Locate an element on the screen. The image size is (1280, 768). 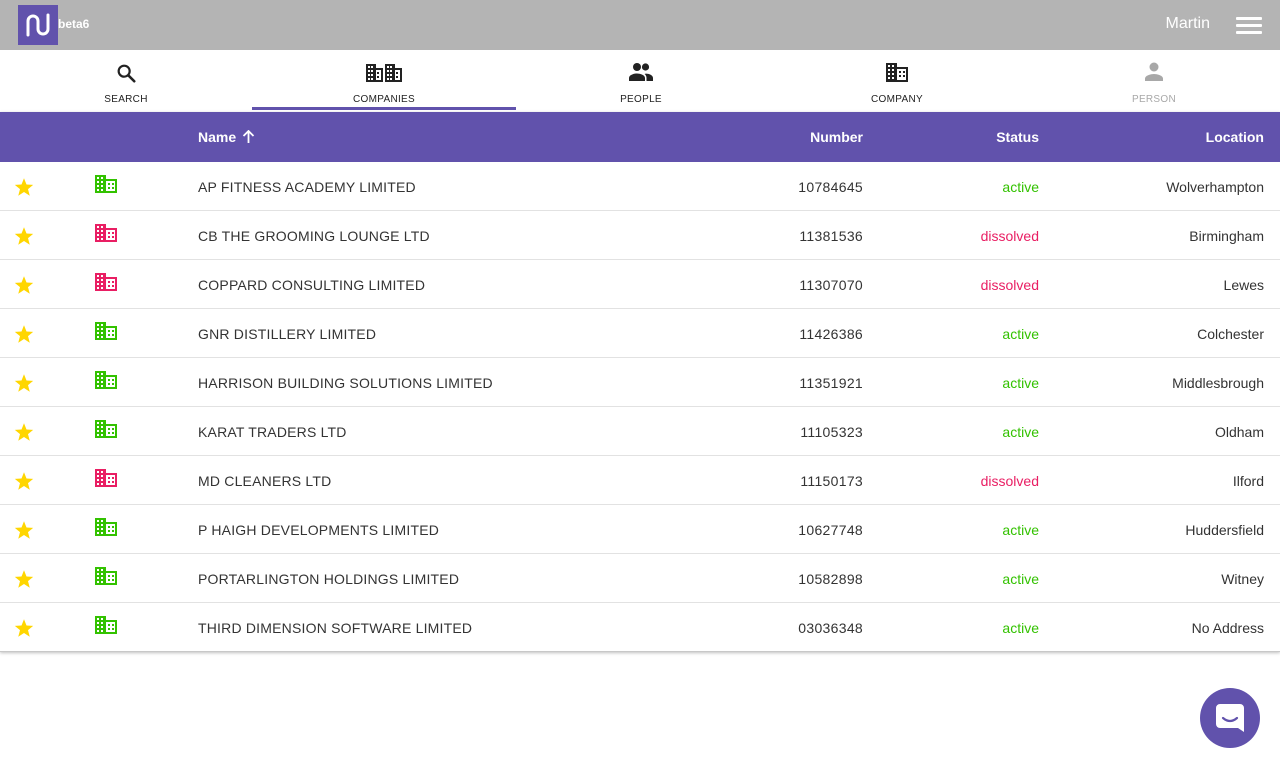
tab-people: PEOPLE is located at coordinates (641, 81).